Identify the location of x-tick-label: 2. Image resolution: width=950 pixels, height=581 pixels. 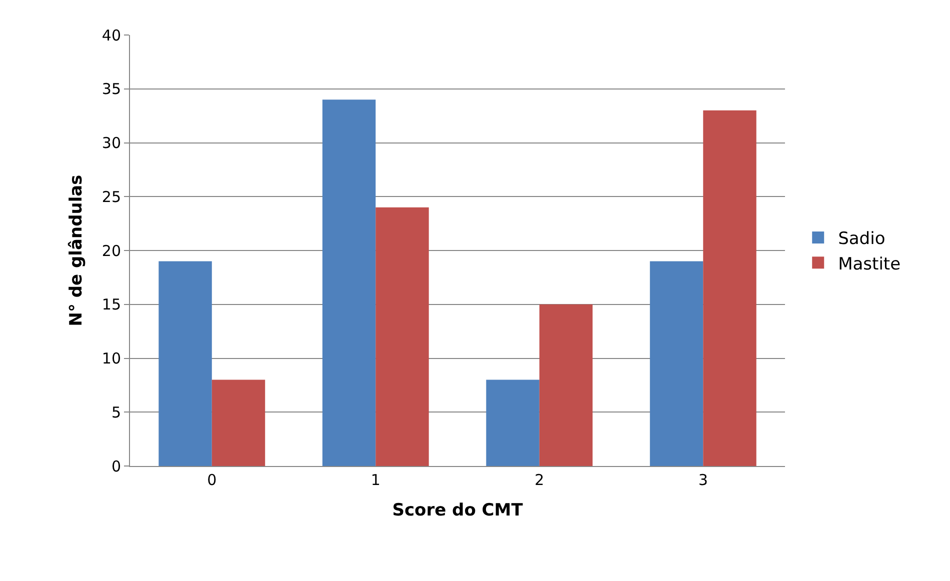
(539, 480).